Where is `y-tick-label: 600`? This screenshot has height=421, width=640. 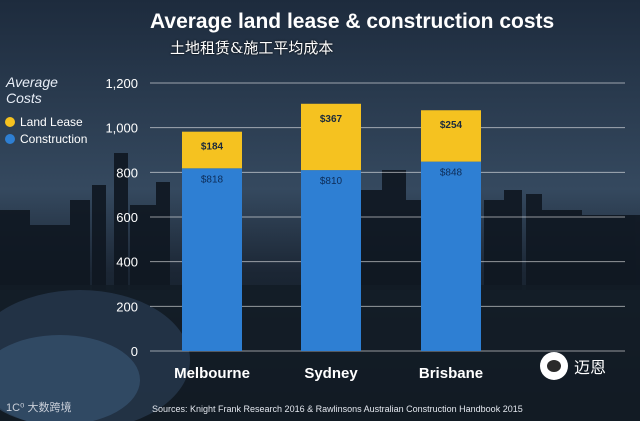 y-tick-label: 600 is located at coordinates (127, 217).